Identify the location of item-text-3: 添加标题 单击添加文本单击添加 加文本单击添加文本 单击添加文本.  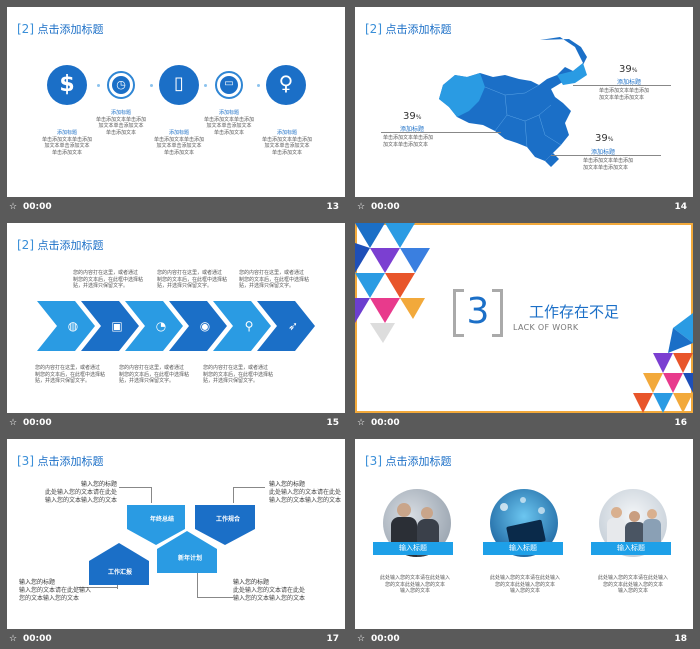
(178, 143).